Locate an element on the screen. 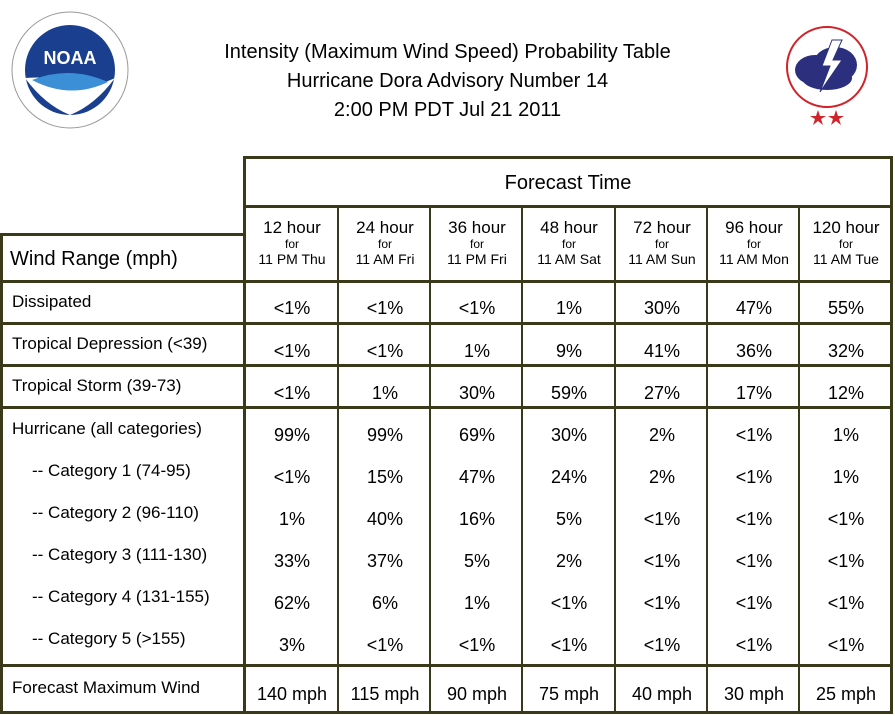  probability-cell: 59% is located at coordinates (569, 393).